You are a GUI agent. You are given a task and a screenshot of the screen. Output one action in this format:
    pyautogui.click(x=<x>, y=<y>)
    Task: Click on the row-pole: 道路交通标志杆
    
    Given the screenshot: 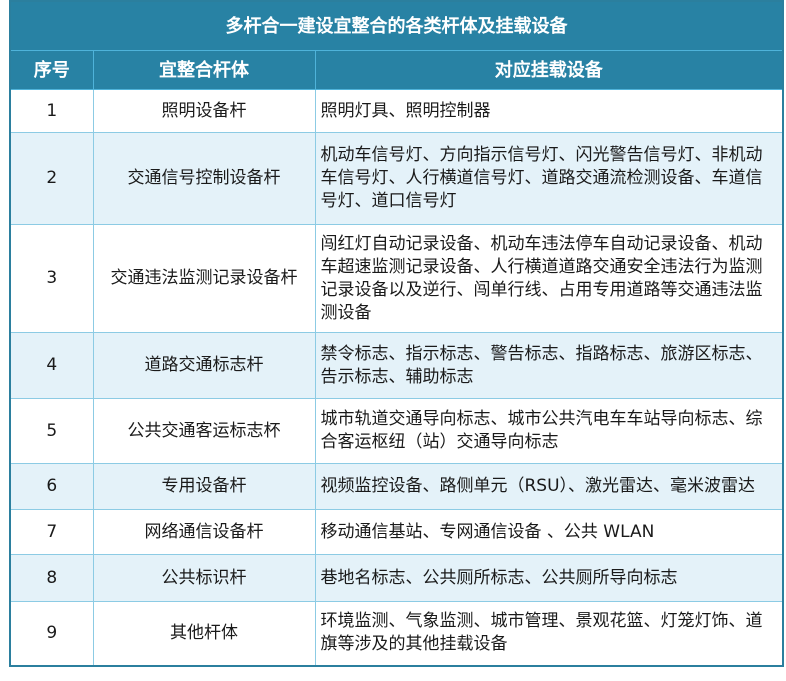 What is the action you would take?
    pyautogui.click(x=204, y=365)
    